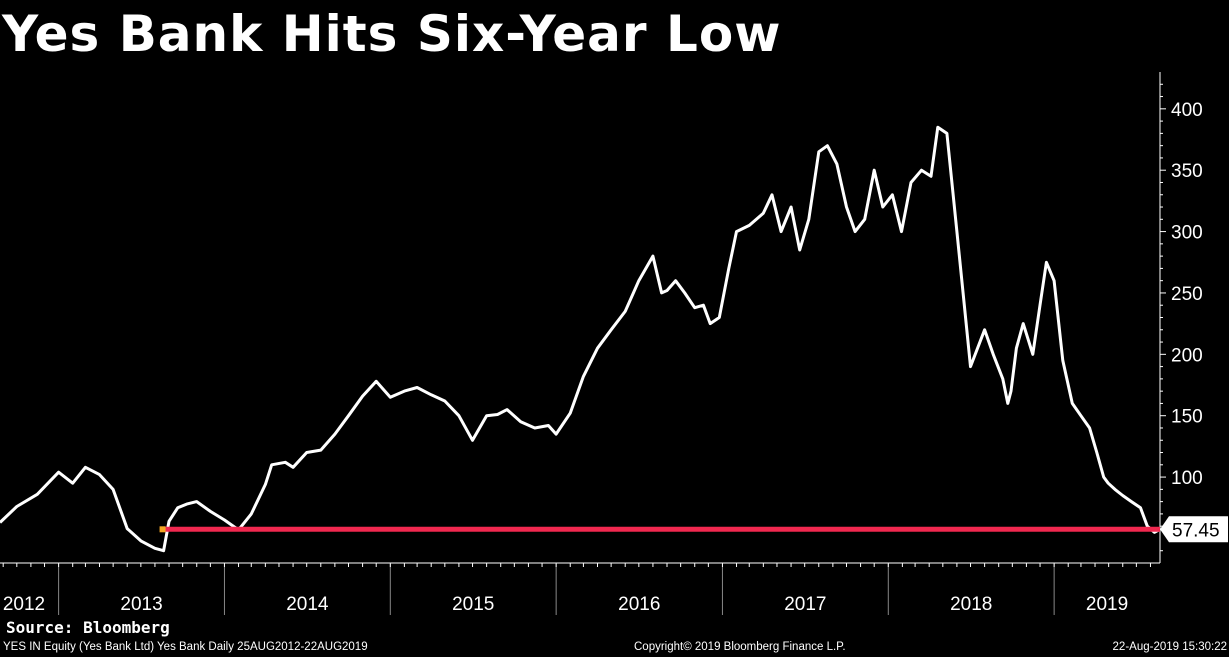 This screenshot has height=657, width=1229. I want to click on last-value-label: 57.45, so click(1196, 530).